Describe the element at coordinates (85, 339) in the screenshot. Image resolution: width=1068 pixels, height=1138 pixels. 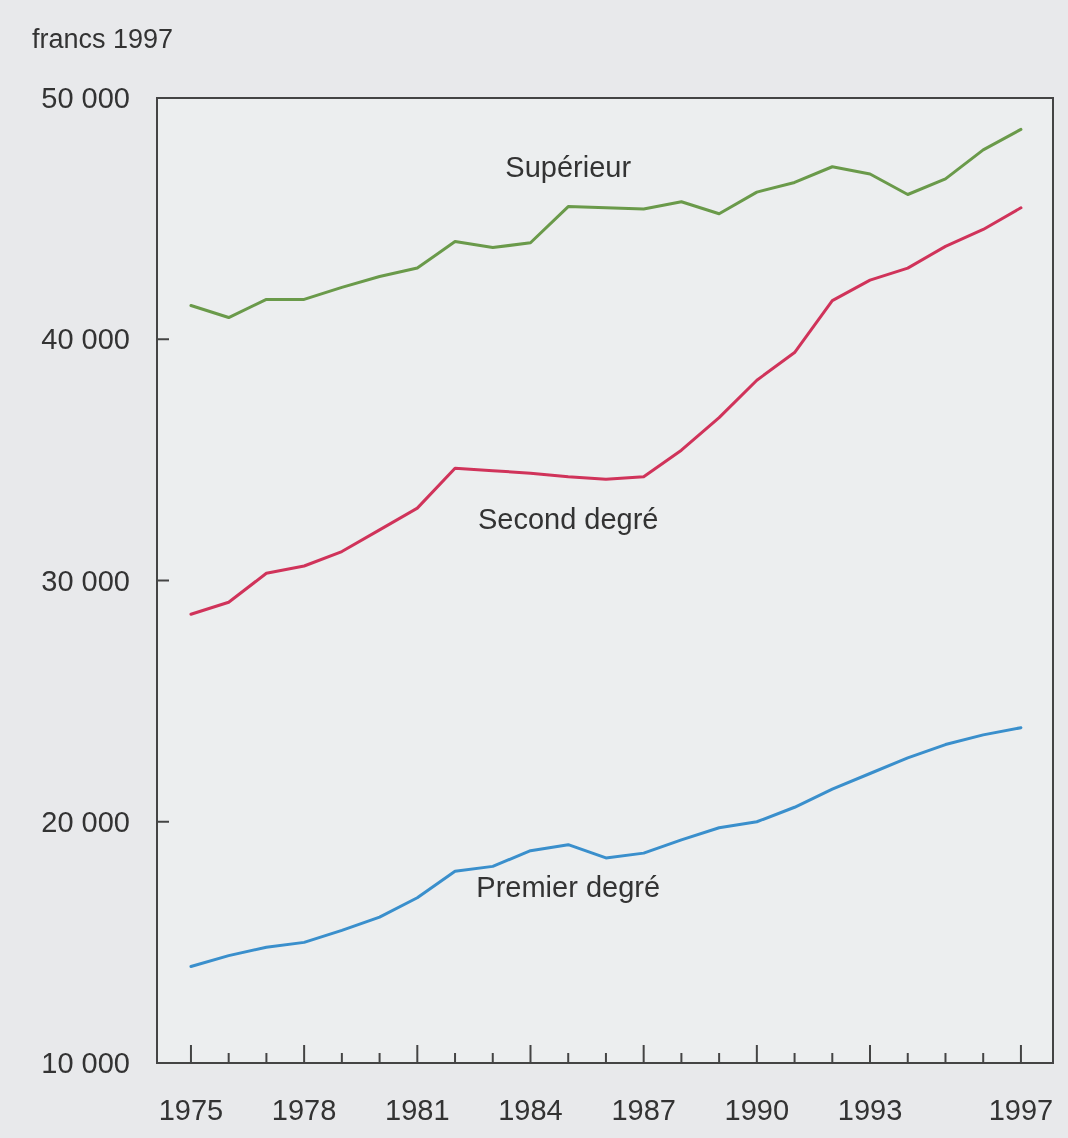
I see `y-tick-label: 40 000` at that location.